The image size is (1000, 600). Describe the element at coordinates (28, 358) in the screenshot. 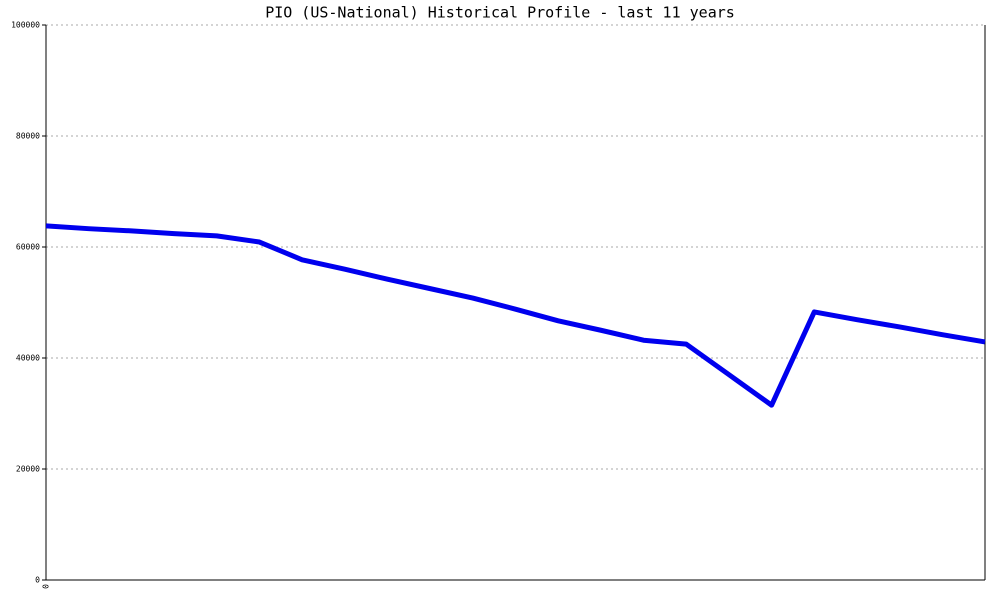

I see `y-tick-label: 40000` at that location.